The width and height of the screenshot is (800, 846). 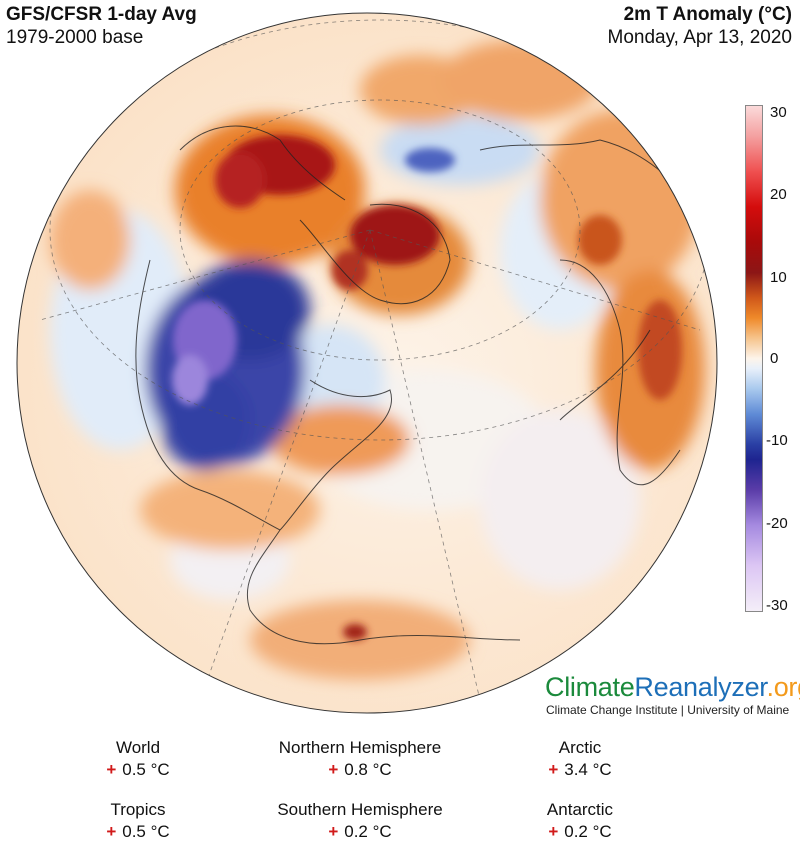 I want to click on brand-part-org: .org, so click(x=783, y=687).